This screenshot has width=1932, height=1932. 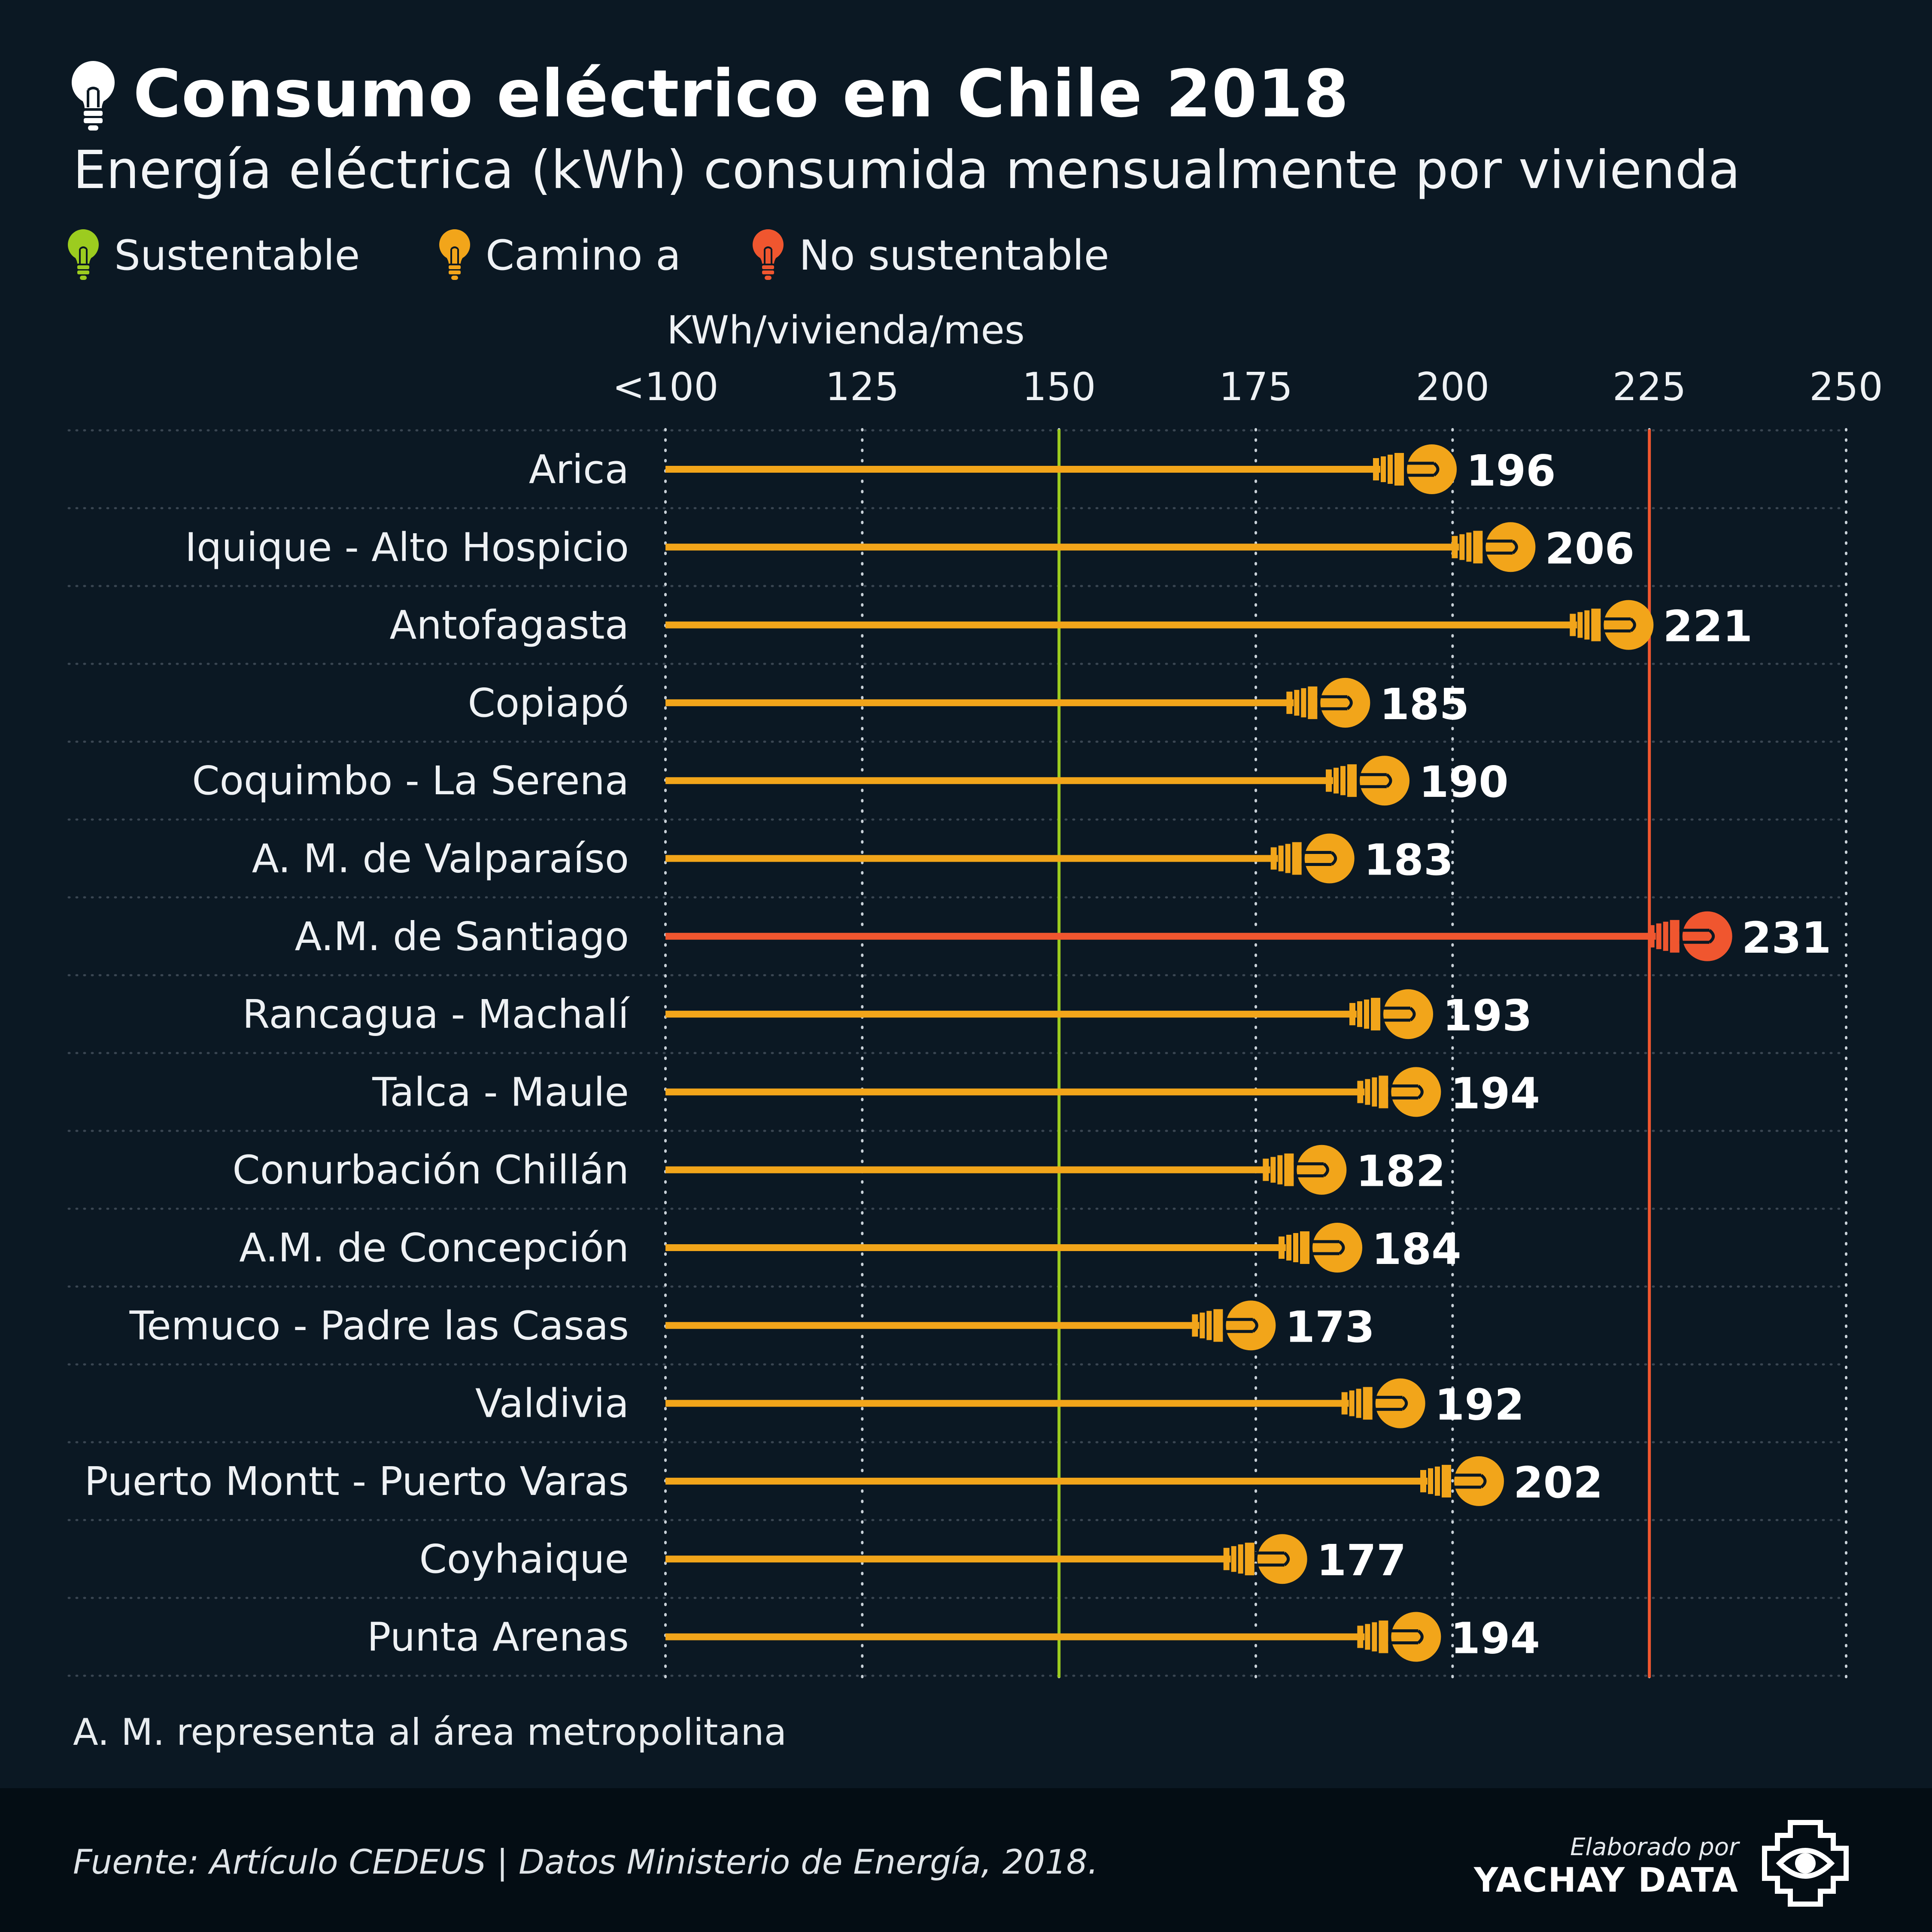 I want to click on legend-label: Camino a, so click(x=583, y=255).